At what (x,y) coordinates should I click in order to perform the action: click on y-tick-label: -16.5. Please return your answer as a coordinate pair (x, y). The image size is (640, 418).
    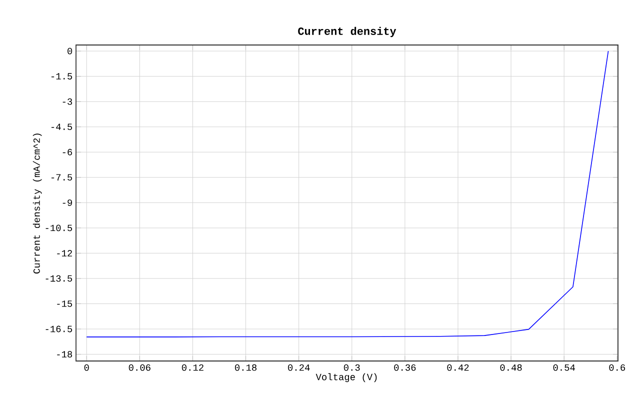
    Looking at the image, I should click on (59, 329).